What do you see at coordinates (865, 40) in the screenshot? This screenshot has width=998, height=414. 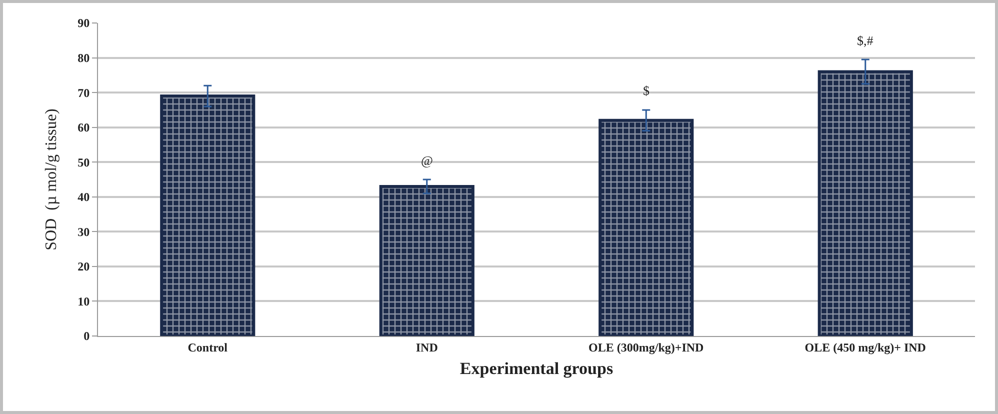 I see `annotation: $,#` at bounding box center [865, 40].